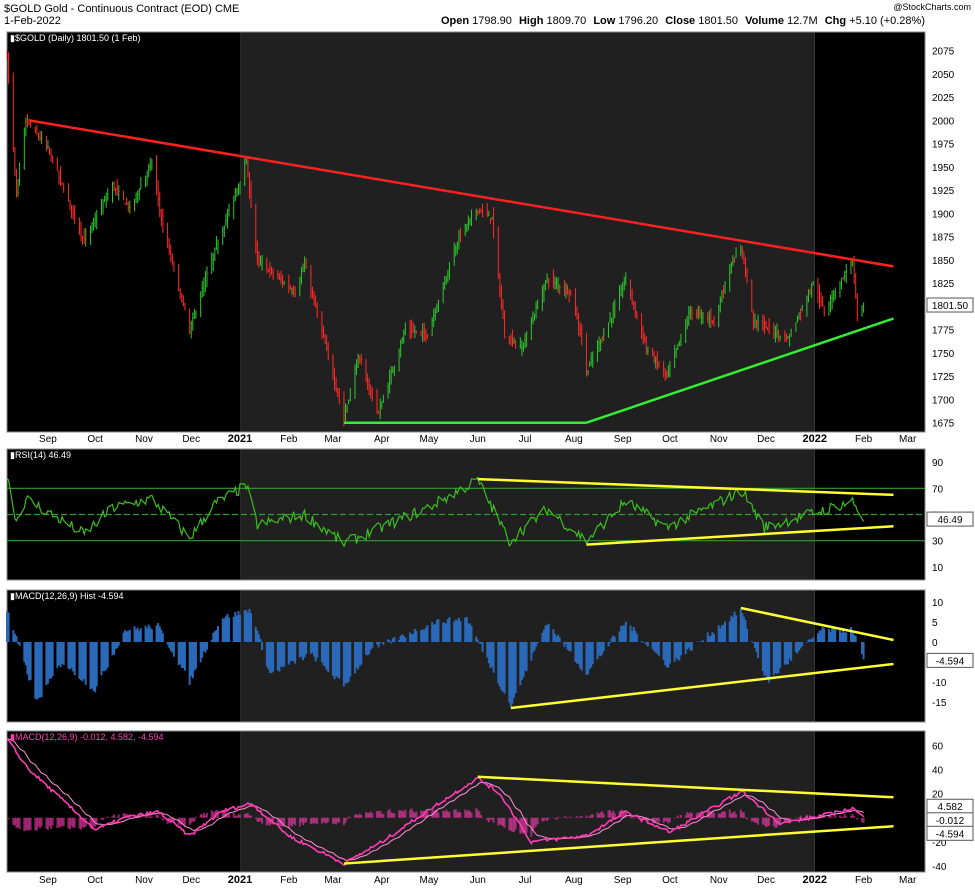 Image resolution: width=975 pixels, height=888 pixels. Describe the element at coordinates (950, 661) in the screenshot. I see `last-value-label: -4.594` at that location.